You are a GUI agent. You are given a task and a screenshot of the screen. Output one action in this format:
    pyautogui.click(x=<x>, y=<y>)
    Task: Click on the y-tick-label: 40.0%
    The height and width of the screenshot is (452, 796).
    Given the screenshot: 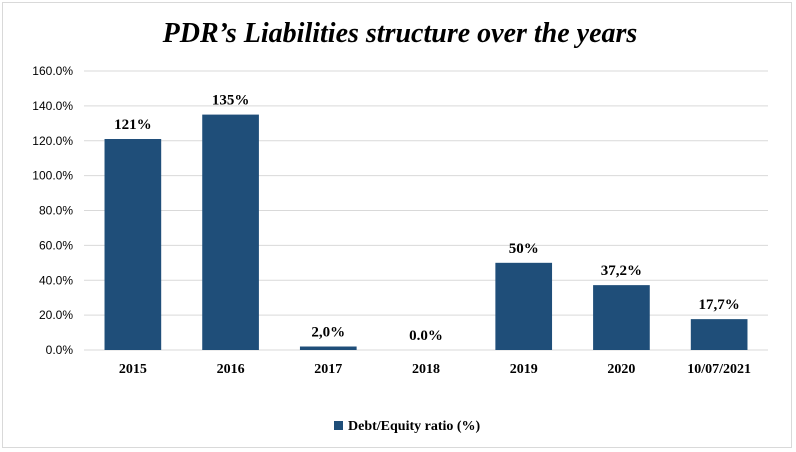 What is the action you would take?
    pyautogui.click(x=56, y=280)
    